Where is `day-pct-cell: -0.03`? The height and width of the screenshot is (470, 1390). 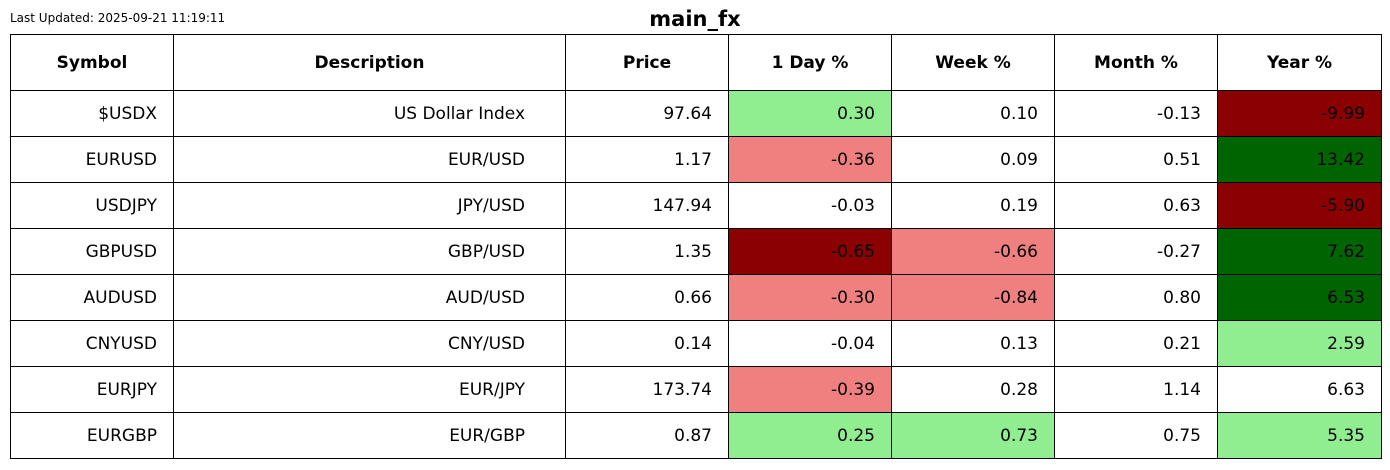 day-pct-cell: -0.03 is located at coordinates (810, 205).